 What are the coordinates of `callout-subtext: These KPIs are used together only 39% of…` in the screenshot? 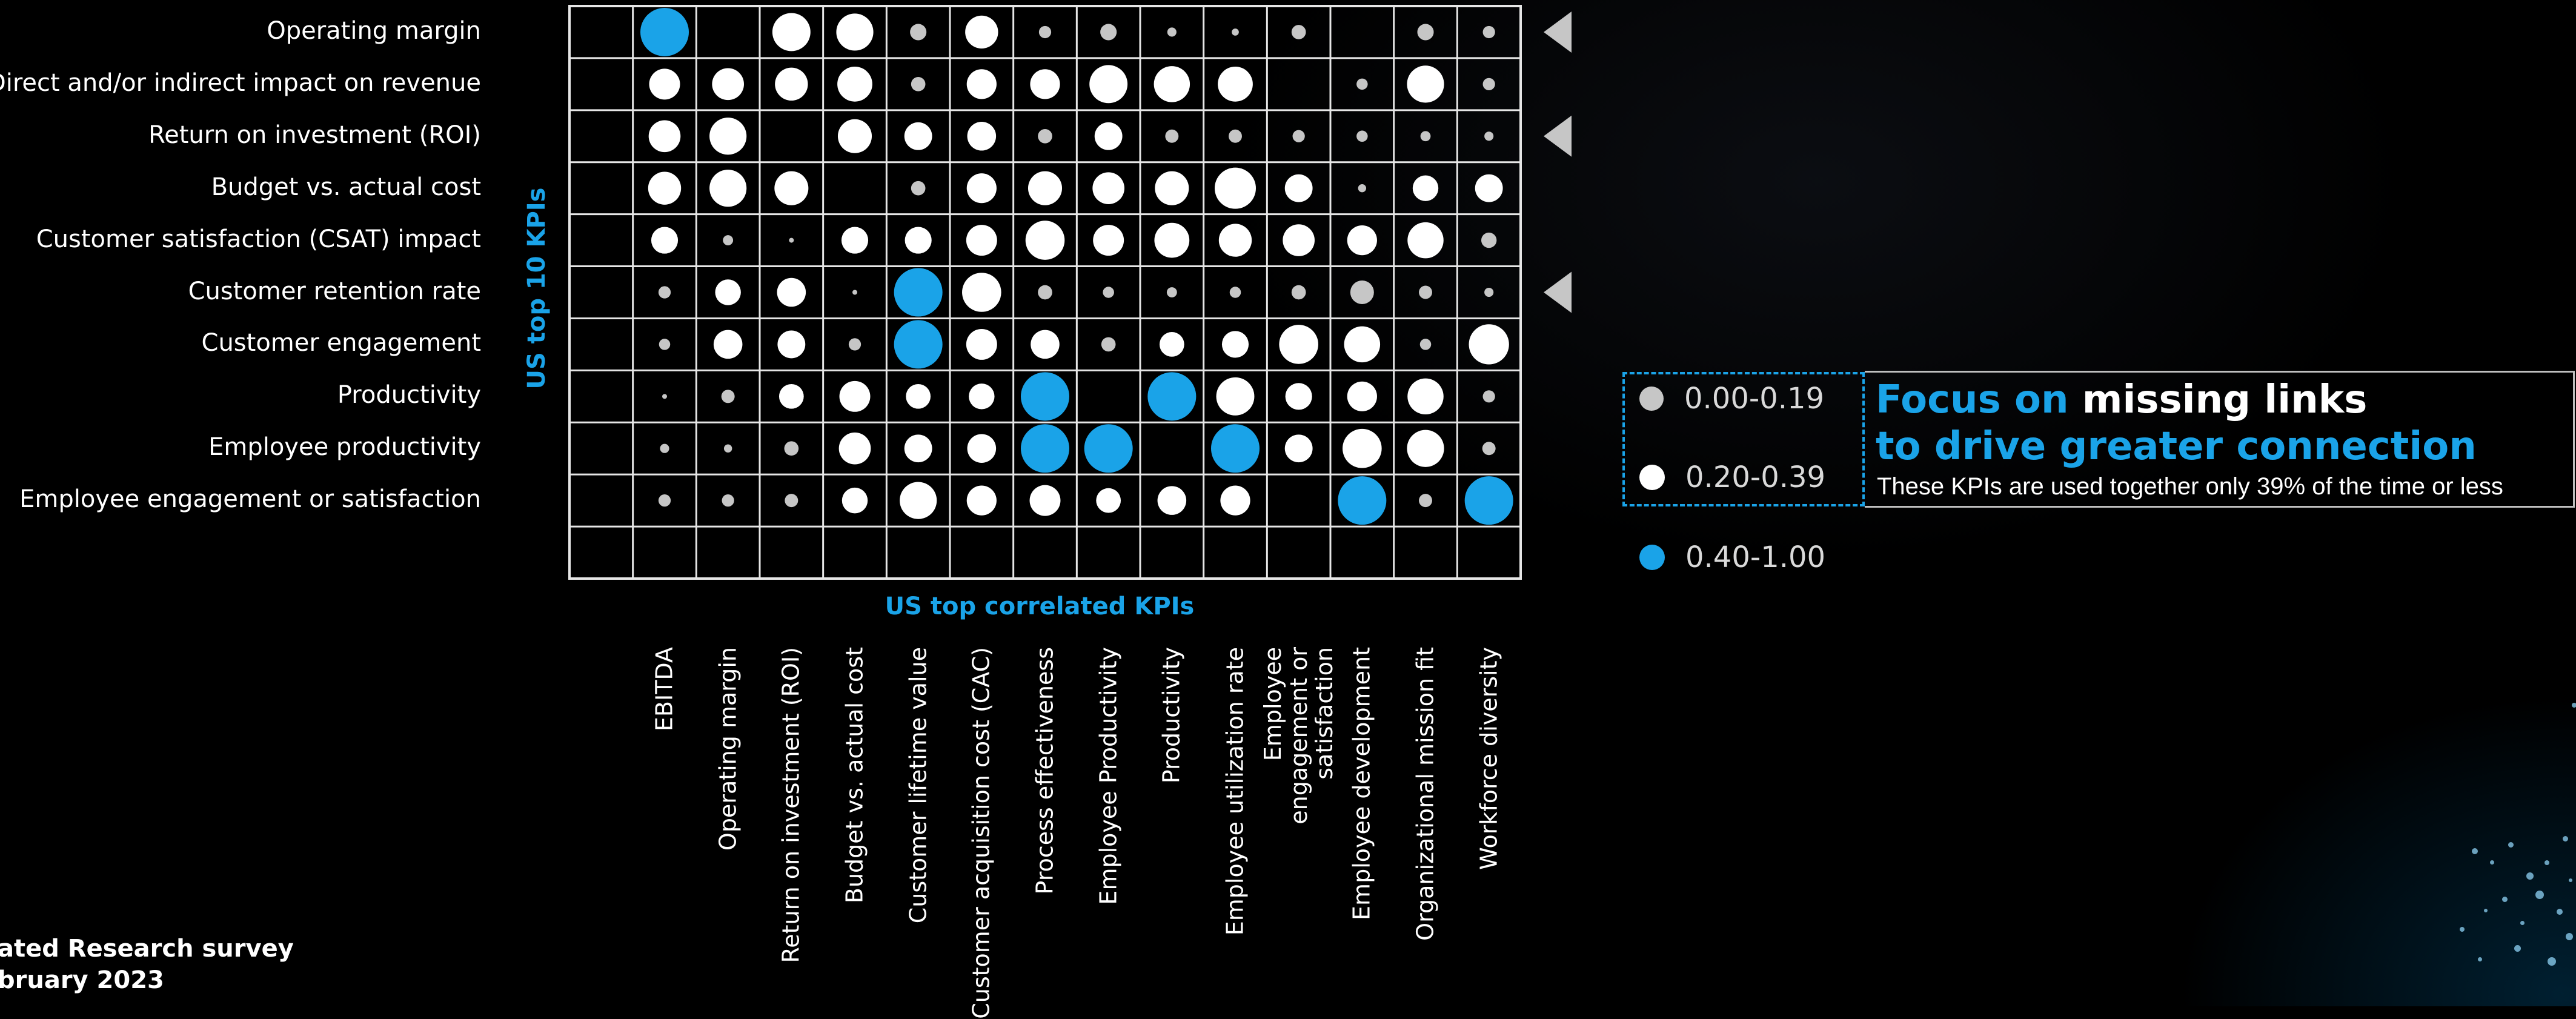 It's located at (2190, 486).